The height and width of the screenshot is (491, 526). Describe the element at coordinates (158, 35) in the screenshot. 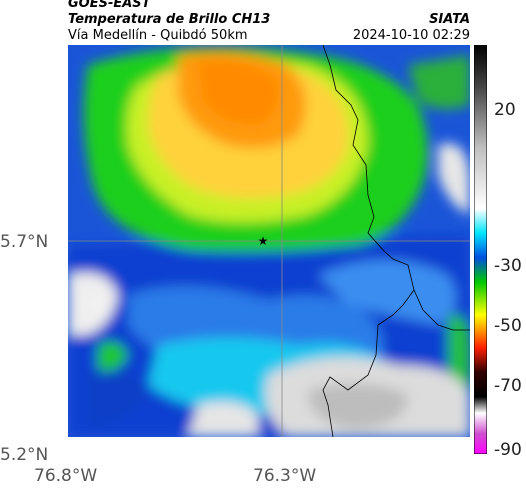

I see `region-label: Vía Medellín - Quibdó 50km` at that location.